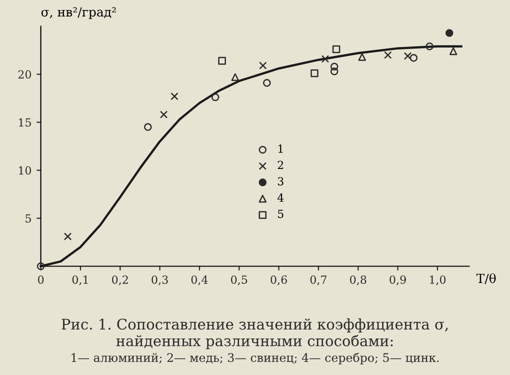 This screenshot has height=375, width=510. Describe the element at coordinates (28, 218) in the screenshot. I see `y-tick-label: 5` at that location.